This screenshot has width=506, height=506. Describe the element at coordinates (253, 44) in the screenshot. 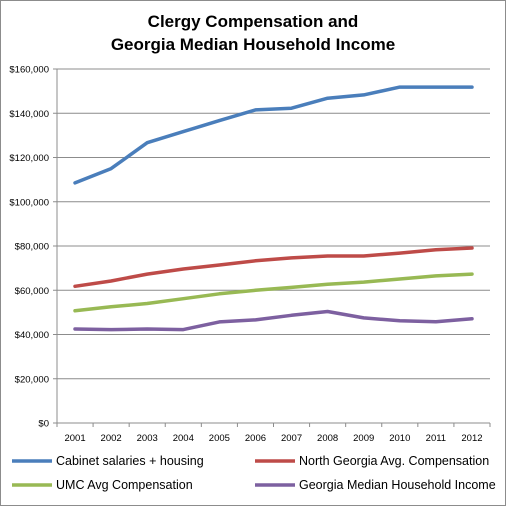

I see `chart-title-line-2: Georgia Median Household Income` at that location.